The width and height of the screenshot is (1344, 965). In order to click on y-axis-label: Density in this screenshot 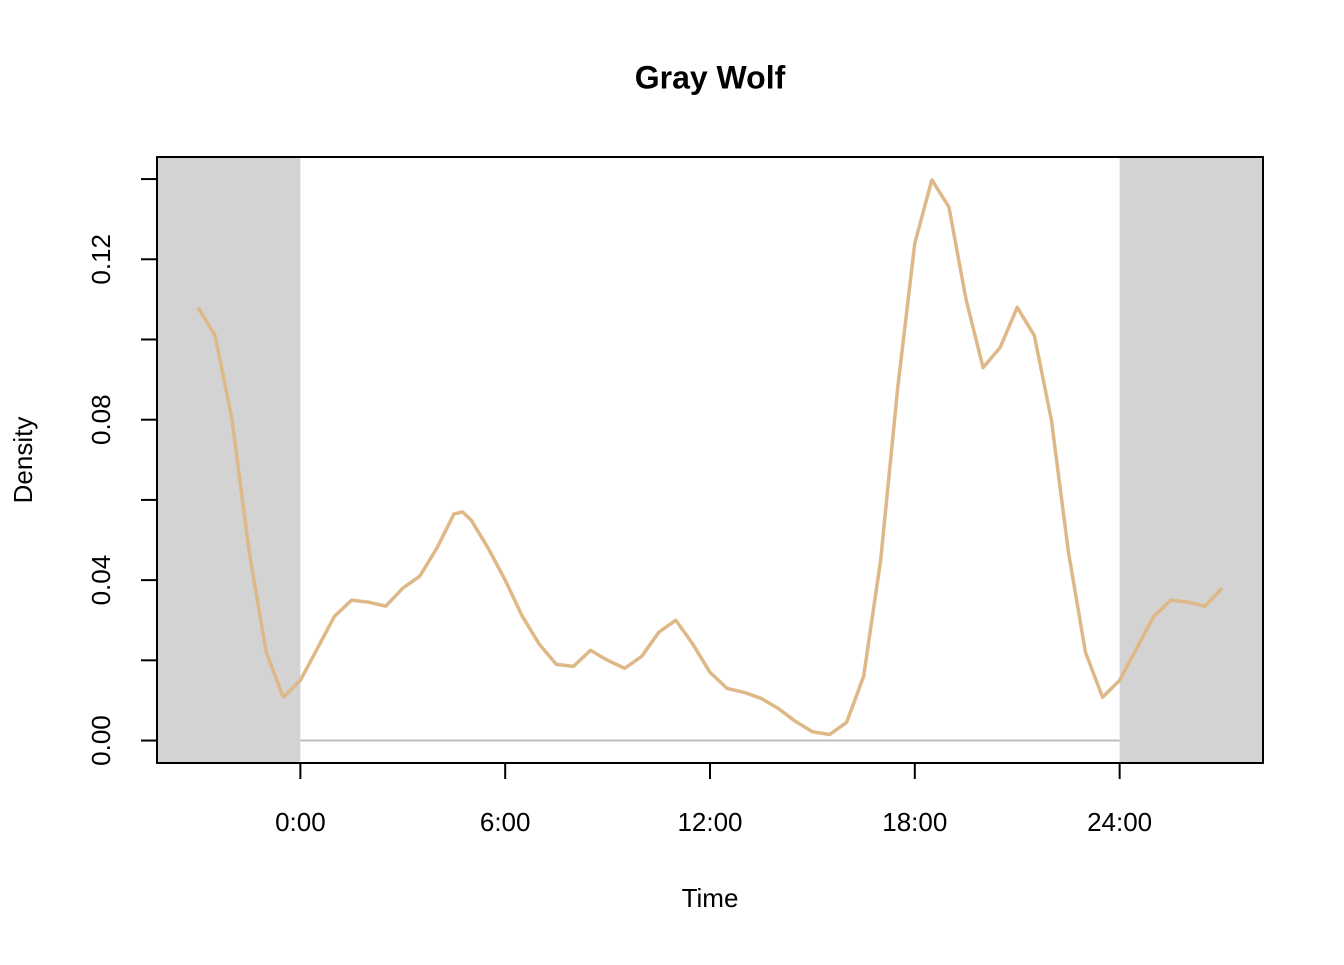, I will do `click(23, 460)`.